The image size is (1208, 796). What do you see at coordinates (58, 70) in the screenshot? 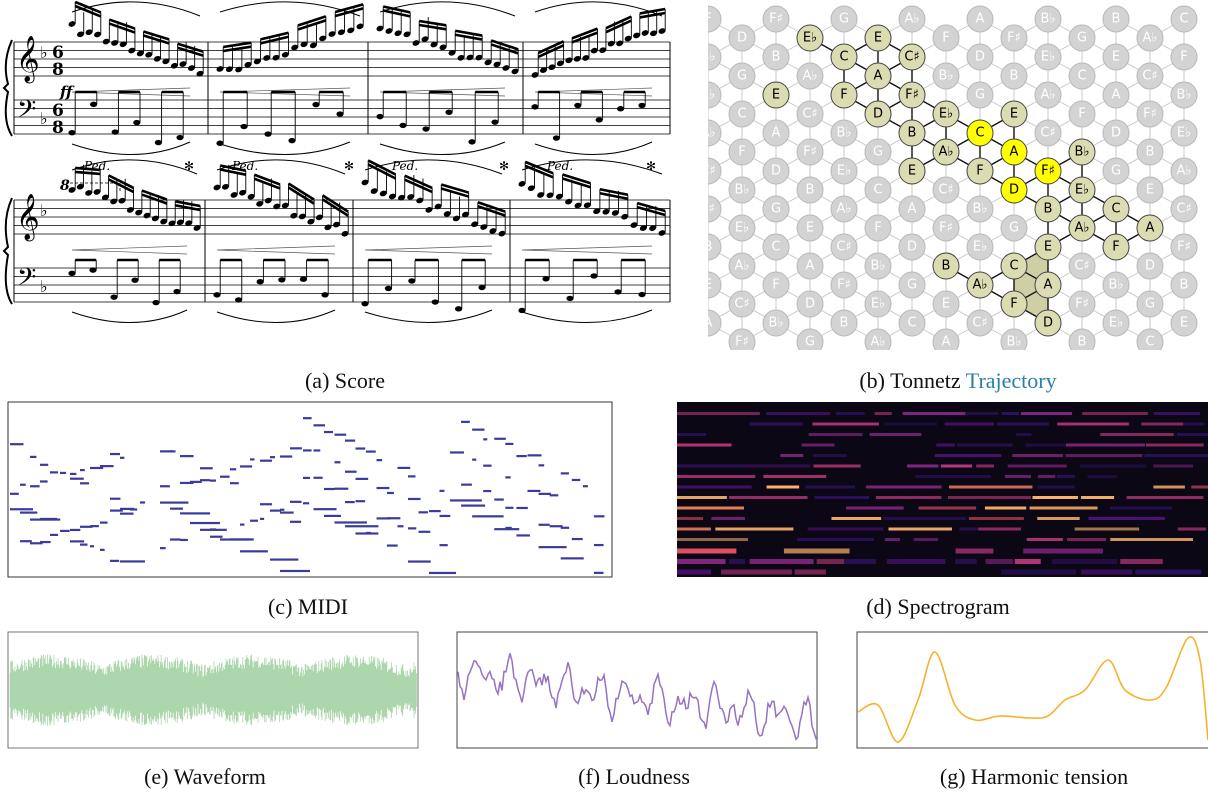
I see `time-signature: 8` at bounding box center [58, 70].